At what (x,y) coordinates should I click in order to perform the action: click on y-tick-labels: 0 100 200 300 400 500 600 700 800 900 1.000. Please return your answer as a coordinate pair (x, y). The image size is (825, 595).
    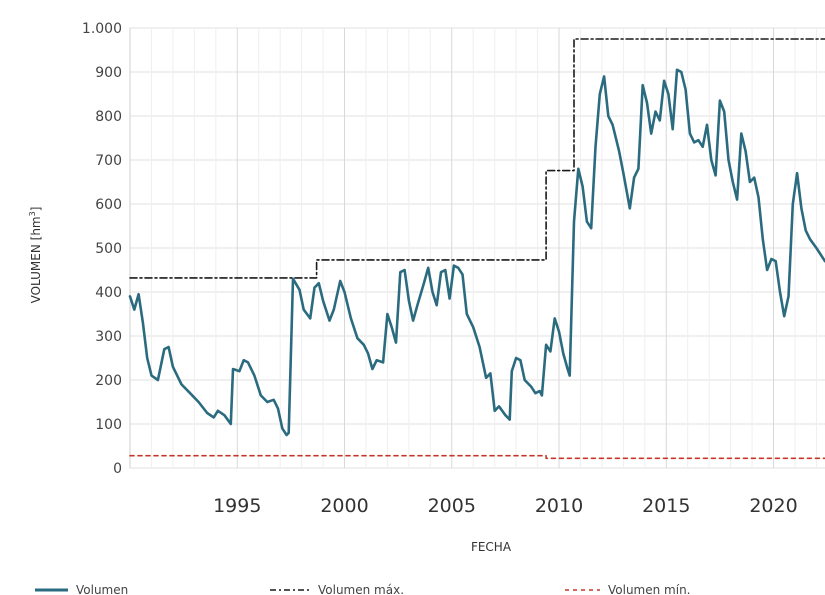
    Looking at the image, I should click on (102, 249).